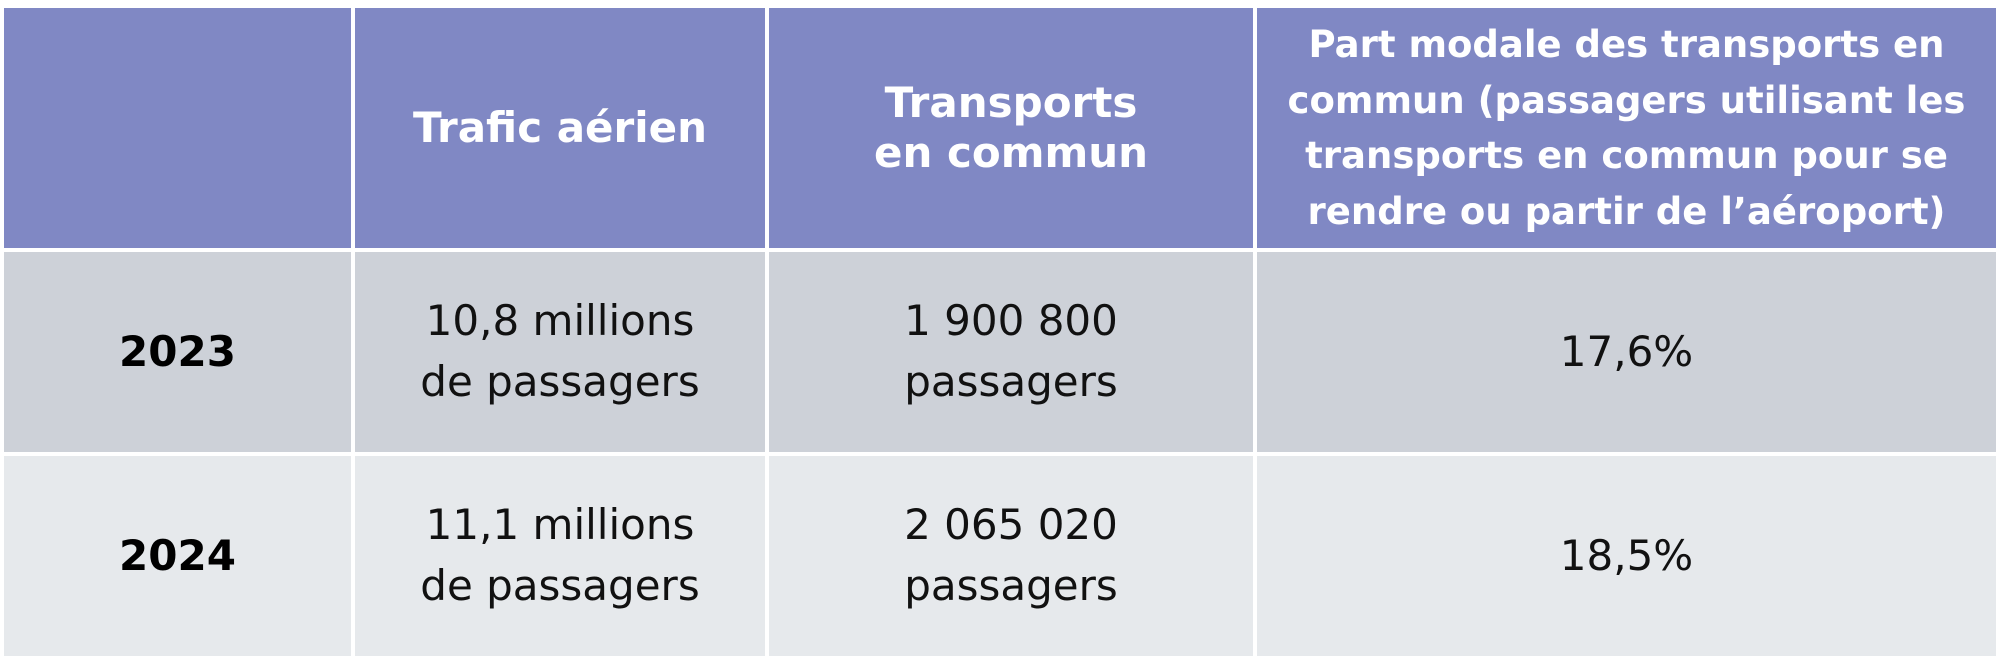  I want to click on cell-text: 11,1 millions de passagers, so click(560, 555).